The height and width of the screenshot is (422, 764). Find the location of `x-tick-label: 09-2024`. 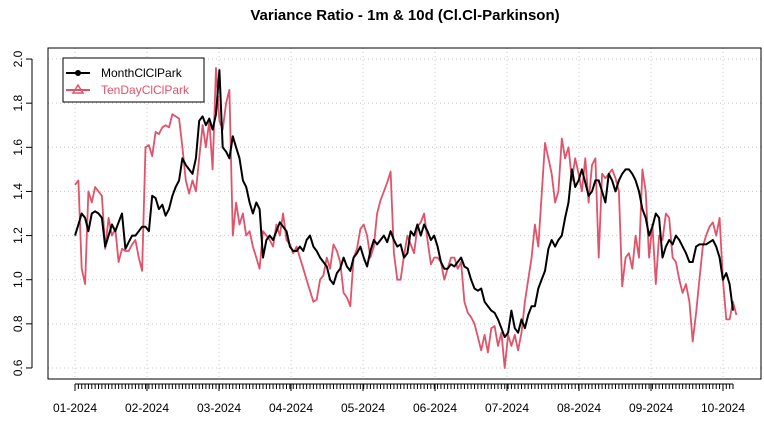

x-tick-label: 09-2024 is located at coordinates (651, 408).